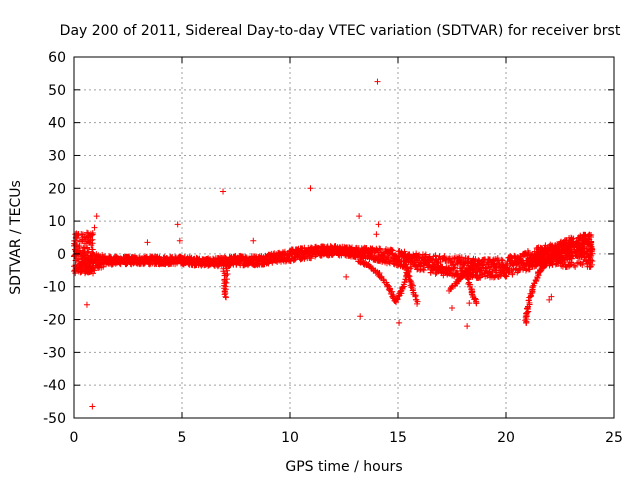 Image resolution: width=640 pixels, height=480 pixels. I want to click on y-tick-label: -50, so click(54, 419).